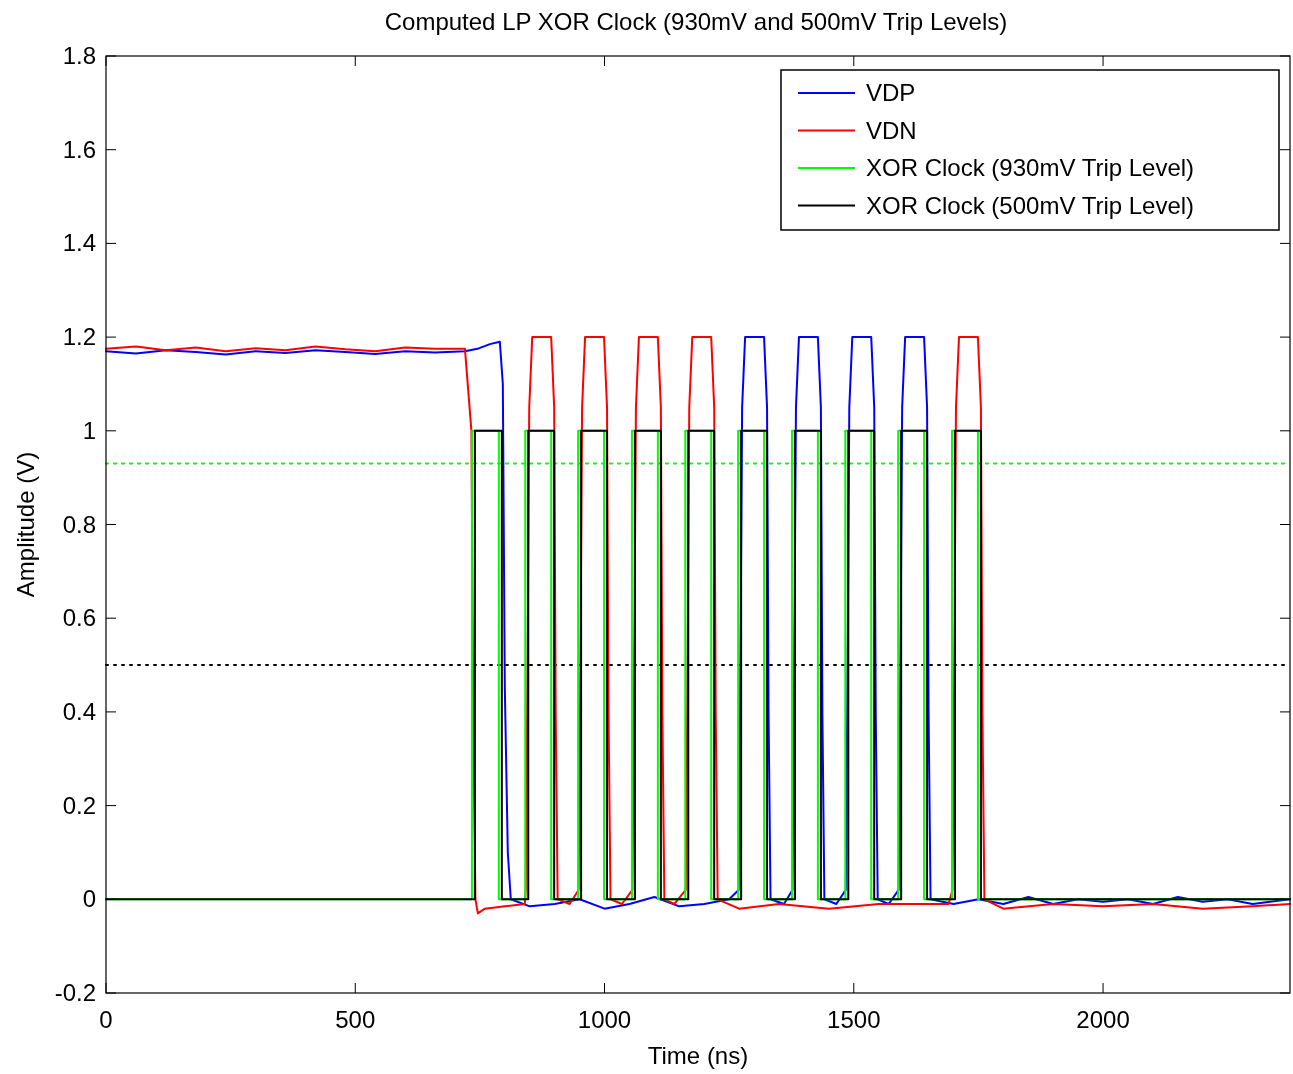  What do you see at coordinates (79, 524) in the screenshot?
I see `y-tick-label: 0.8` at bounding box center [79, 524].